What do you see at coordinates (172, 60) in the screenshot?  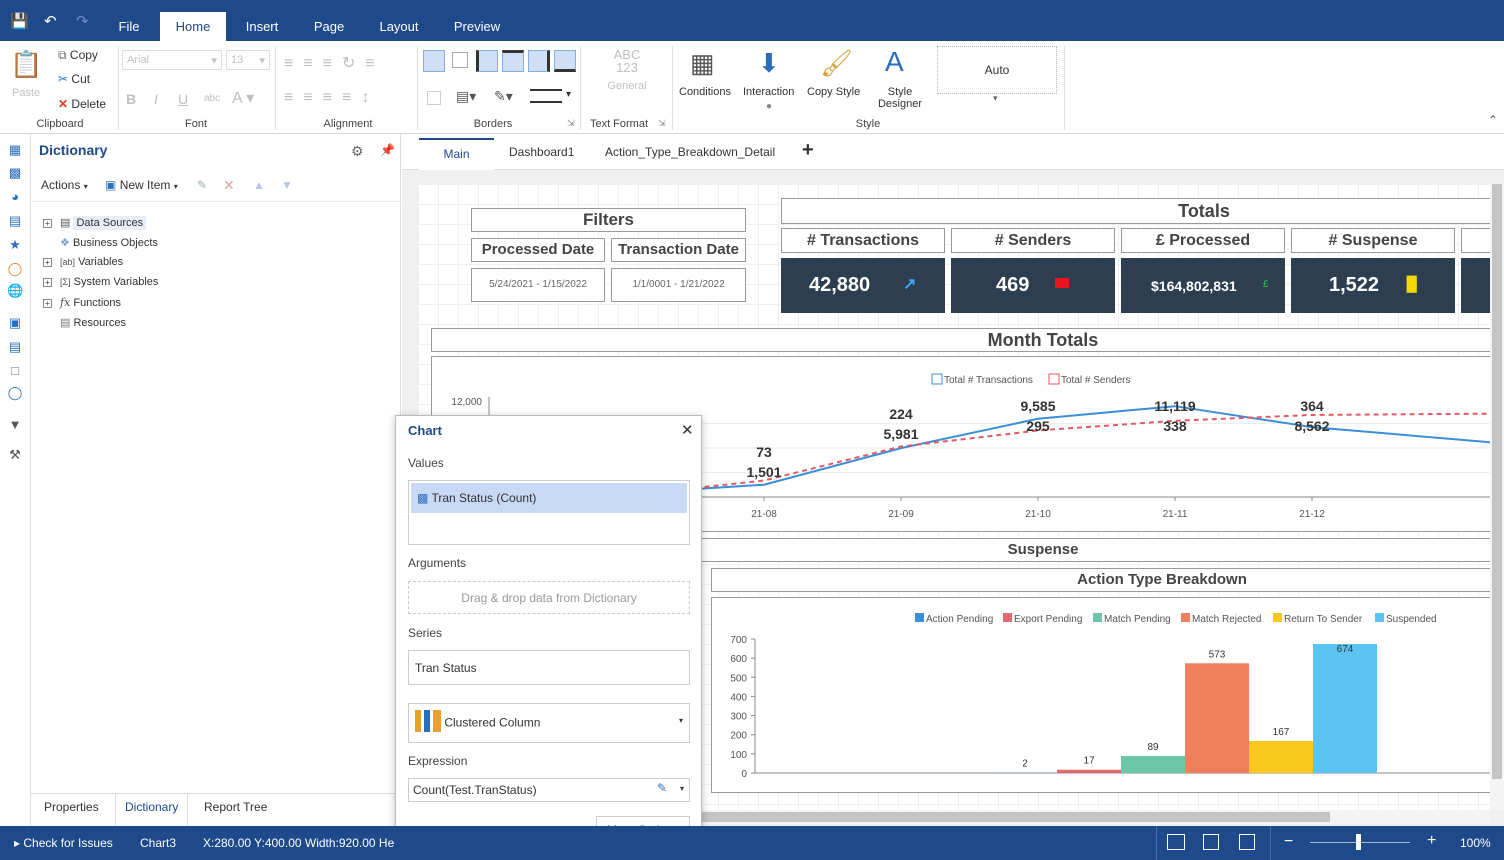 I see `font-name-select: Arial ▾` at bounding box center [172, 60].